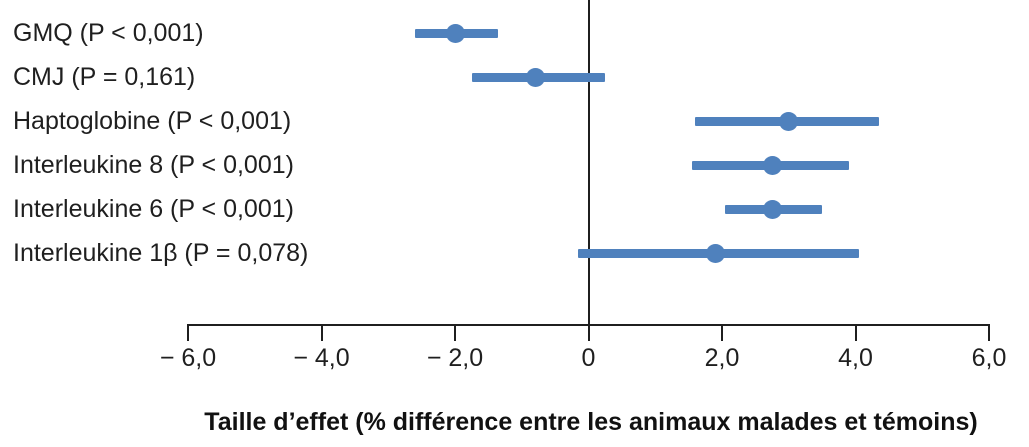 The height and width of the screenshot is (447, 1029). I want to click on row-label: Haptoglobine (P < 0,001), so click(152, 121).